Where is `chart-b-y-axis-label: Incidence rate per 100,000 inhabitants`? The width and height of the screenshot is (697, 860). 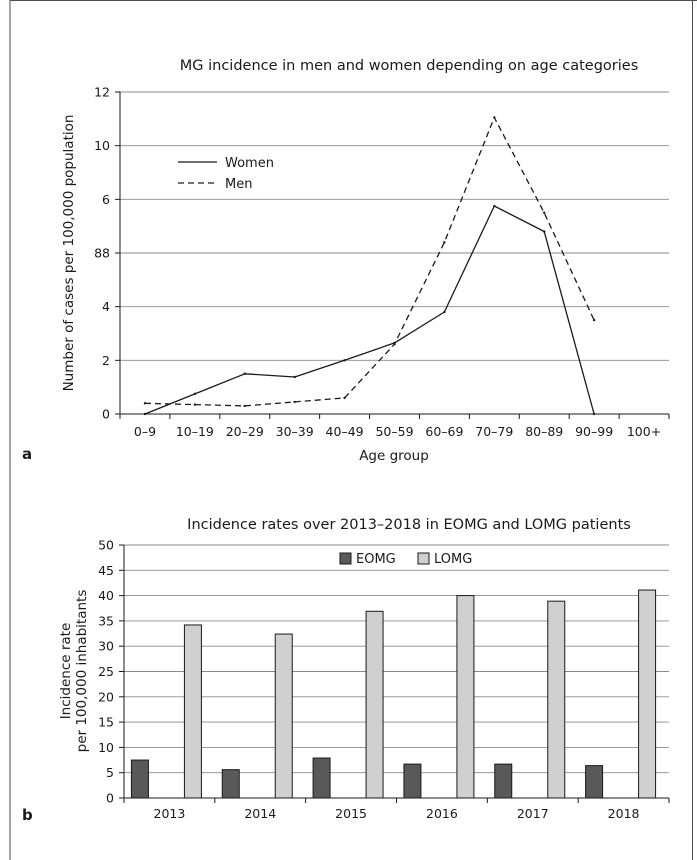 chart-b-y-axis-label: Incidence rate per 100,000 inhabitants is located at coordinates (74, 671).